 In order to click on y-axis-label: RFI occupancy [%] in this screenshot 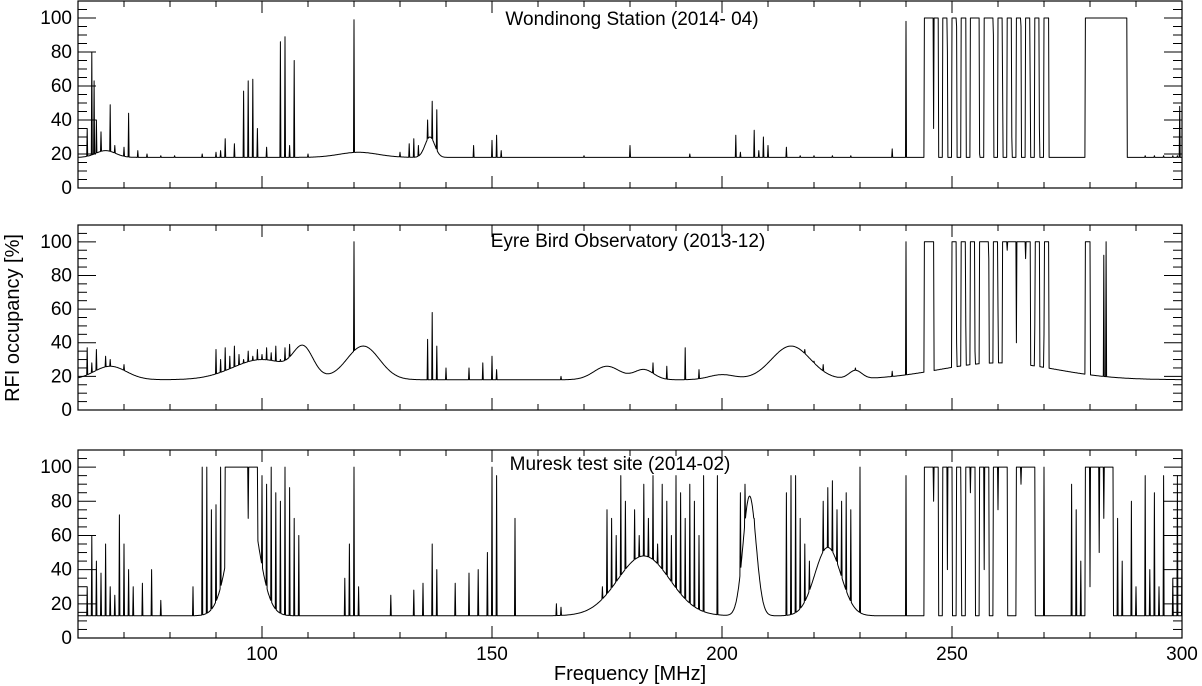, I will do `click(13, 318)`.